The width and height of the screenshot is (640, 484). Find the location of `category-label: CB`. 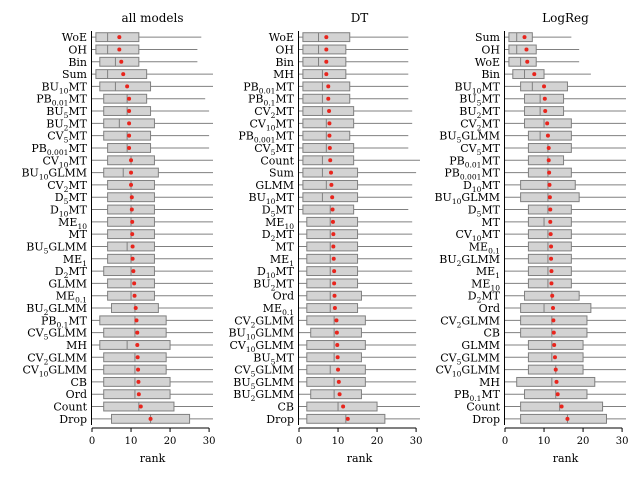

category-label: CB is located at coordinates (492, 333).